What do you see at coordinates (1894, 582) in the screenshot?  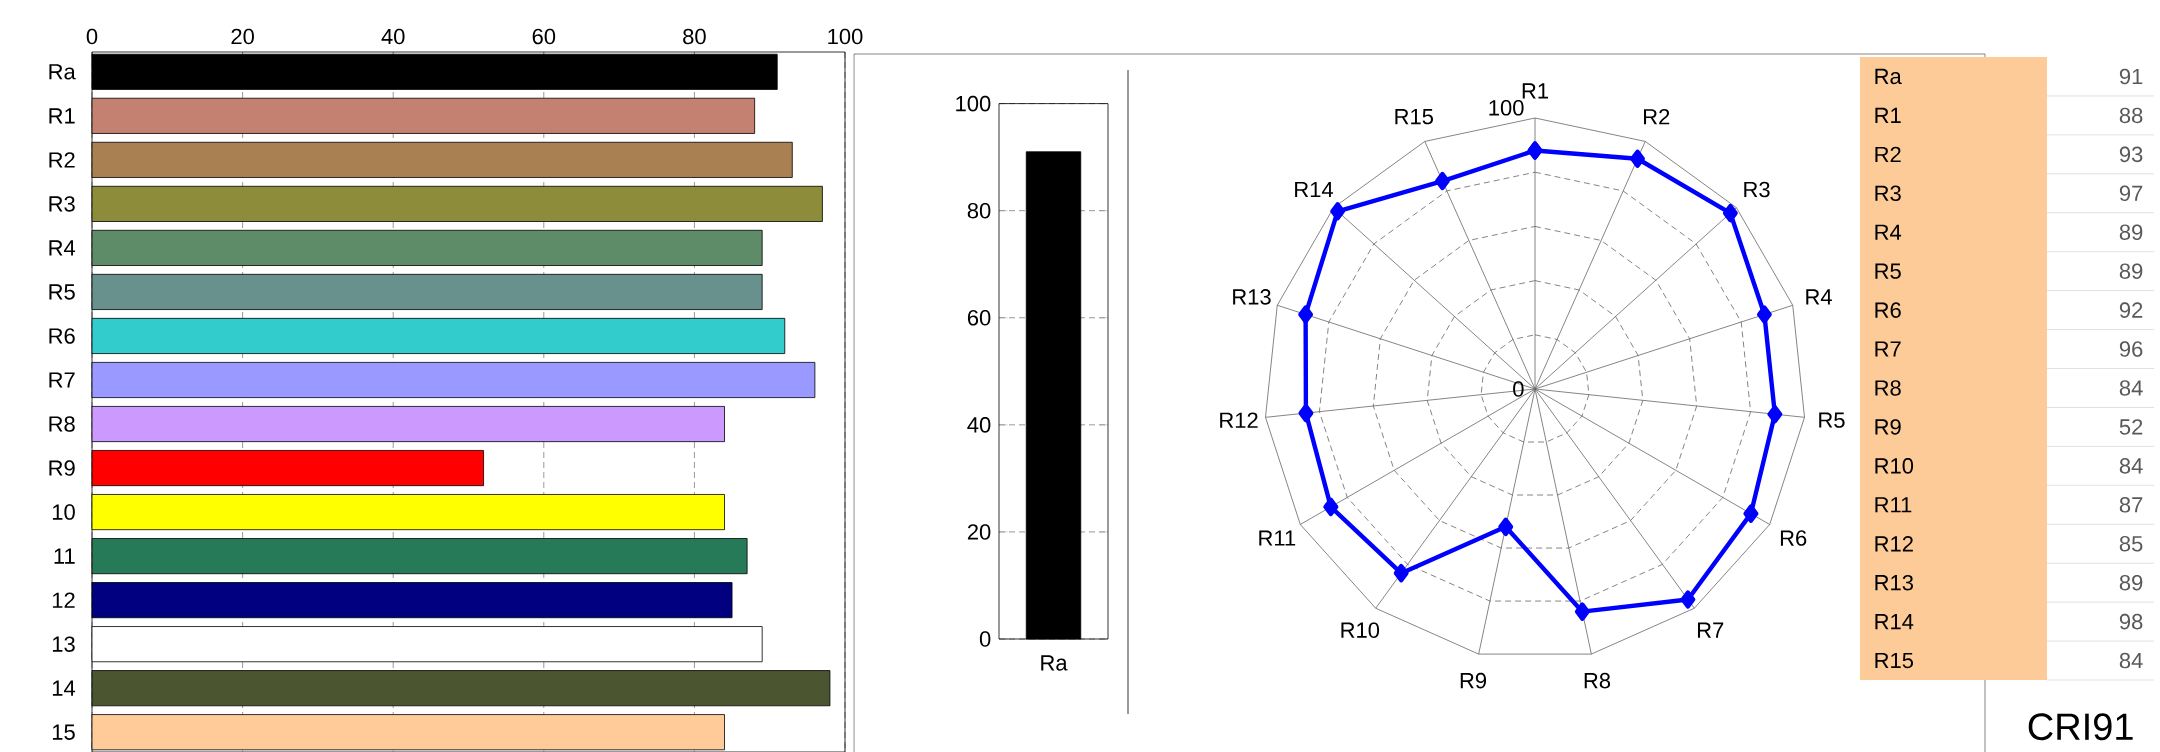 I see `category-label: R13` at bounding box center [1894, 582].